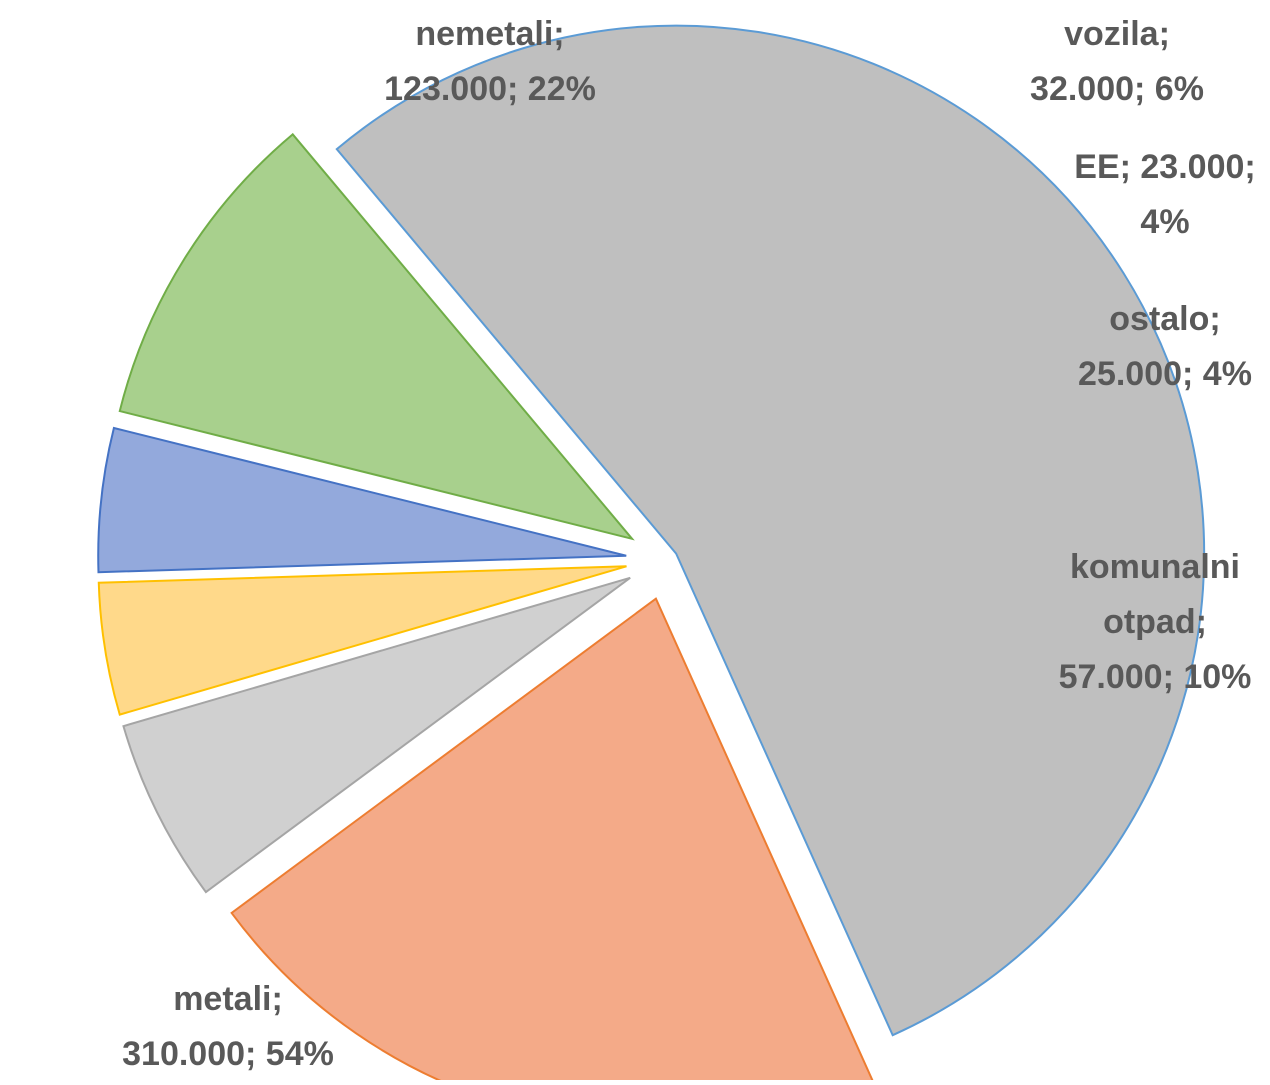  What do you see at coordinates (1117, 89) in the screenshot?
I see `data-label-line: 32.000; 6%` at bounding box center [1117, 89].